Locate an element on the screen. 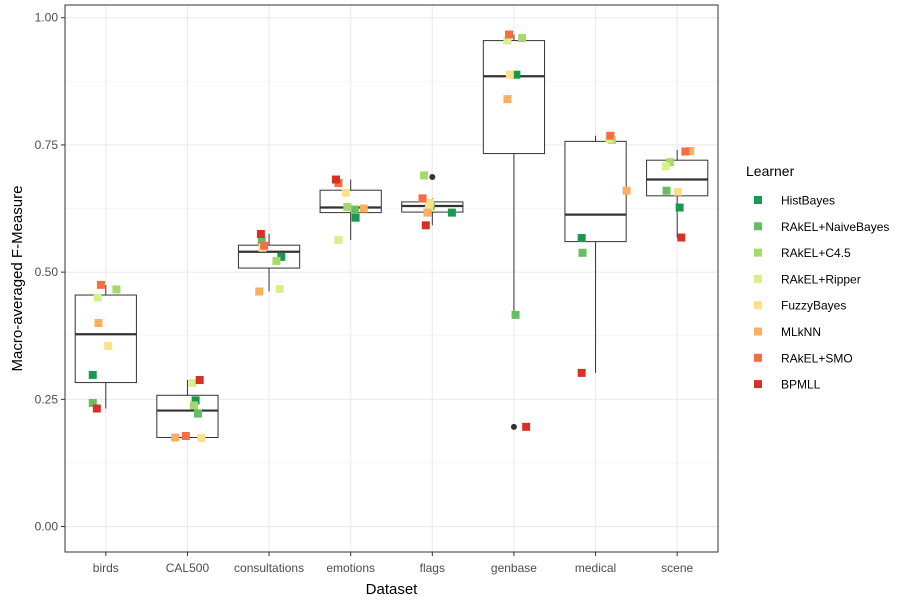 The height and width of the screenshot is (600, 909). y-tick-label: 1.00 is located at coordinates (47, 18).